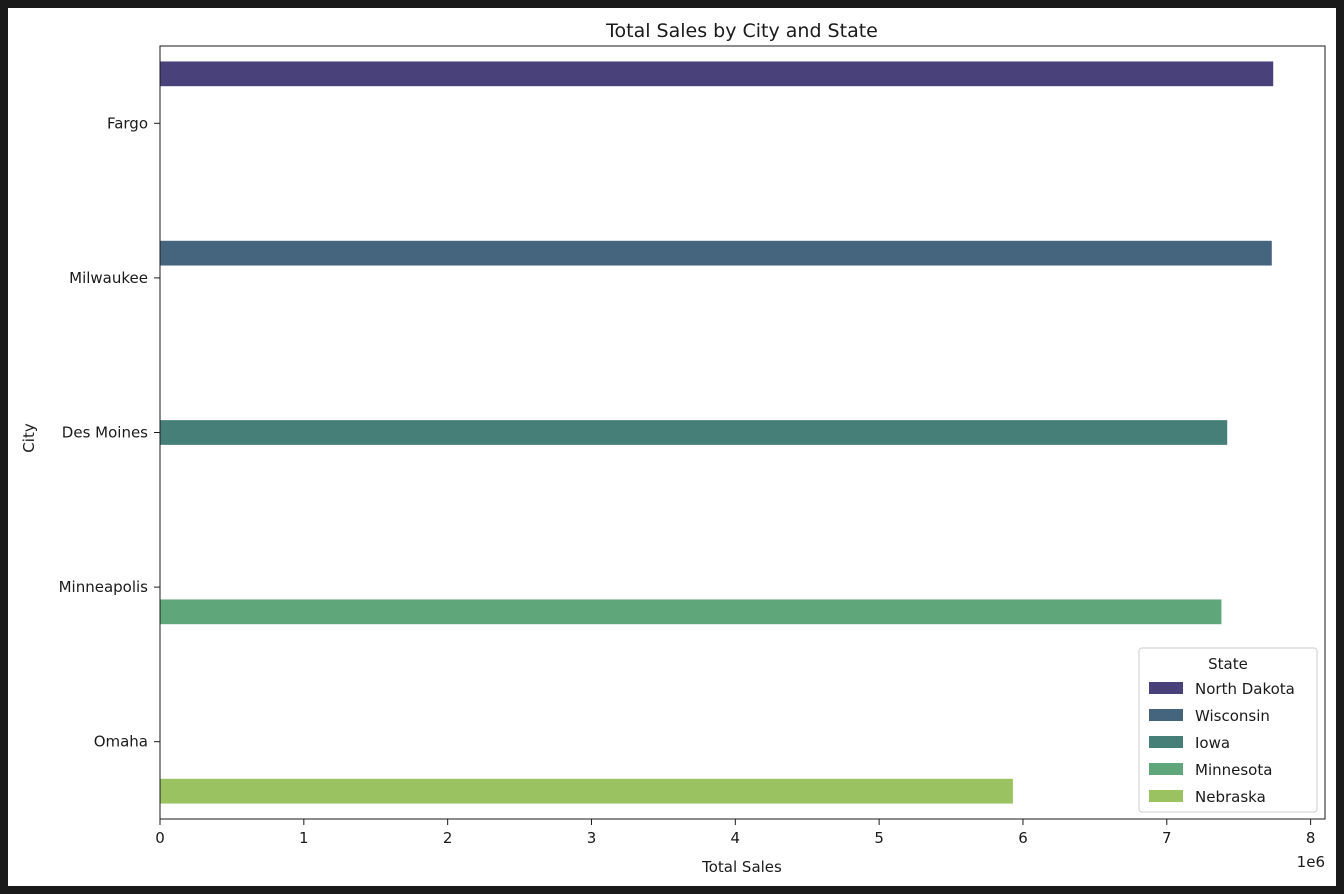 This screenshot has width=1344, height=894. I want to click on x-tick-label: 2, so click(448, 838).